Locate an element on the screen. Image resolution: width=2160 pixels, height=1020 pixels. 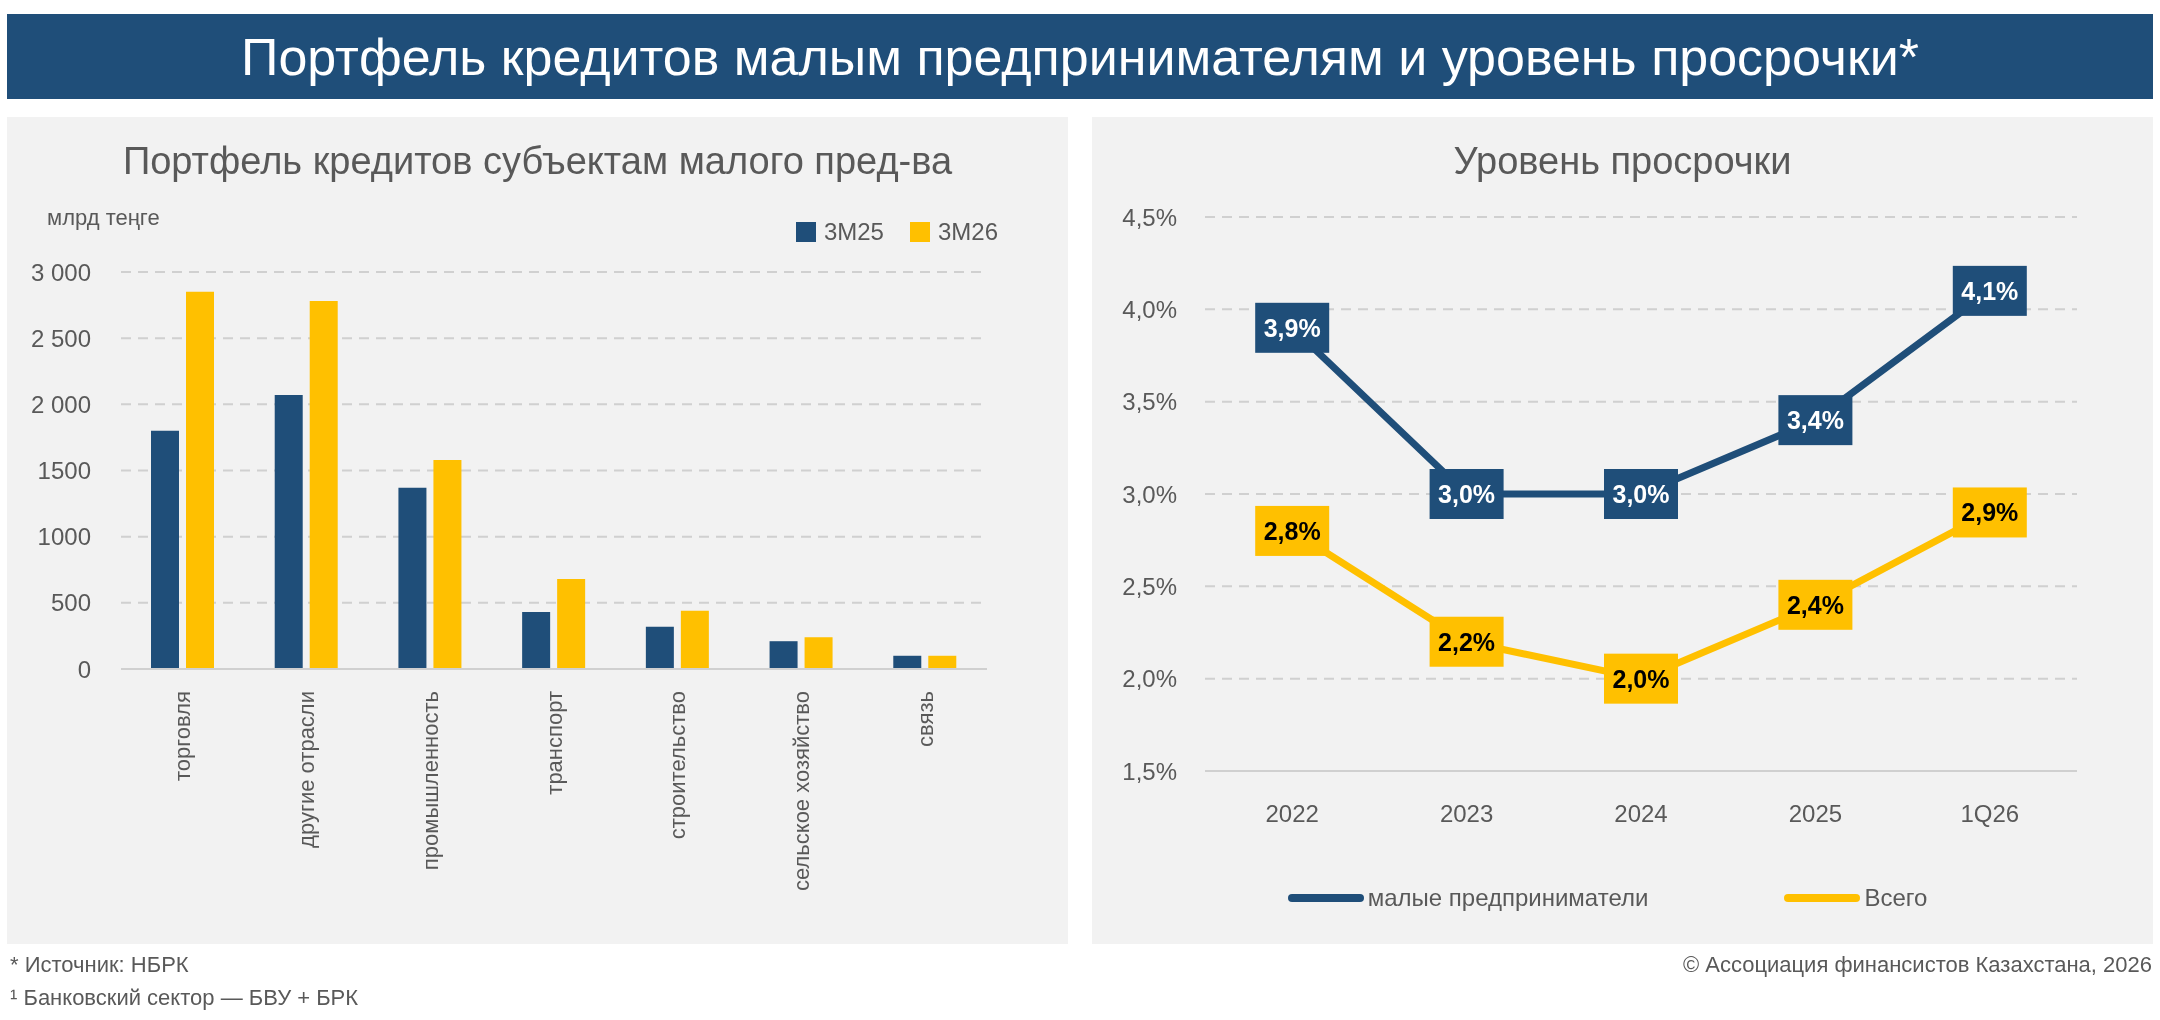
y-tick-label: 1500 is located at coordinates (64, 471).